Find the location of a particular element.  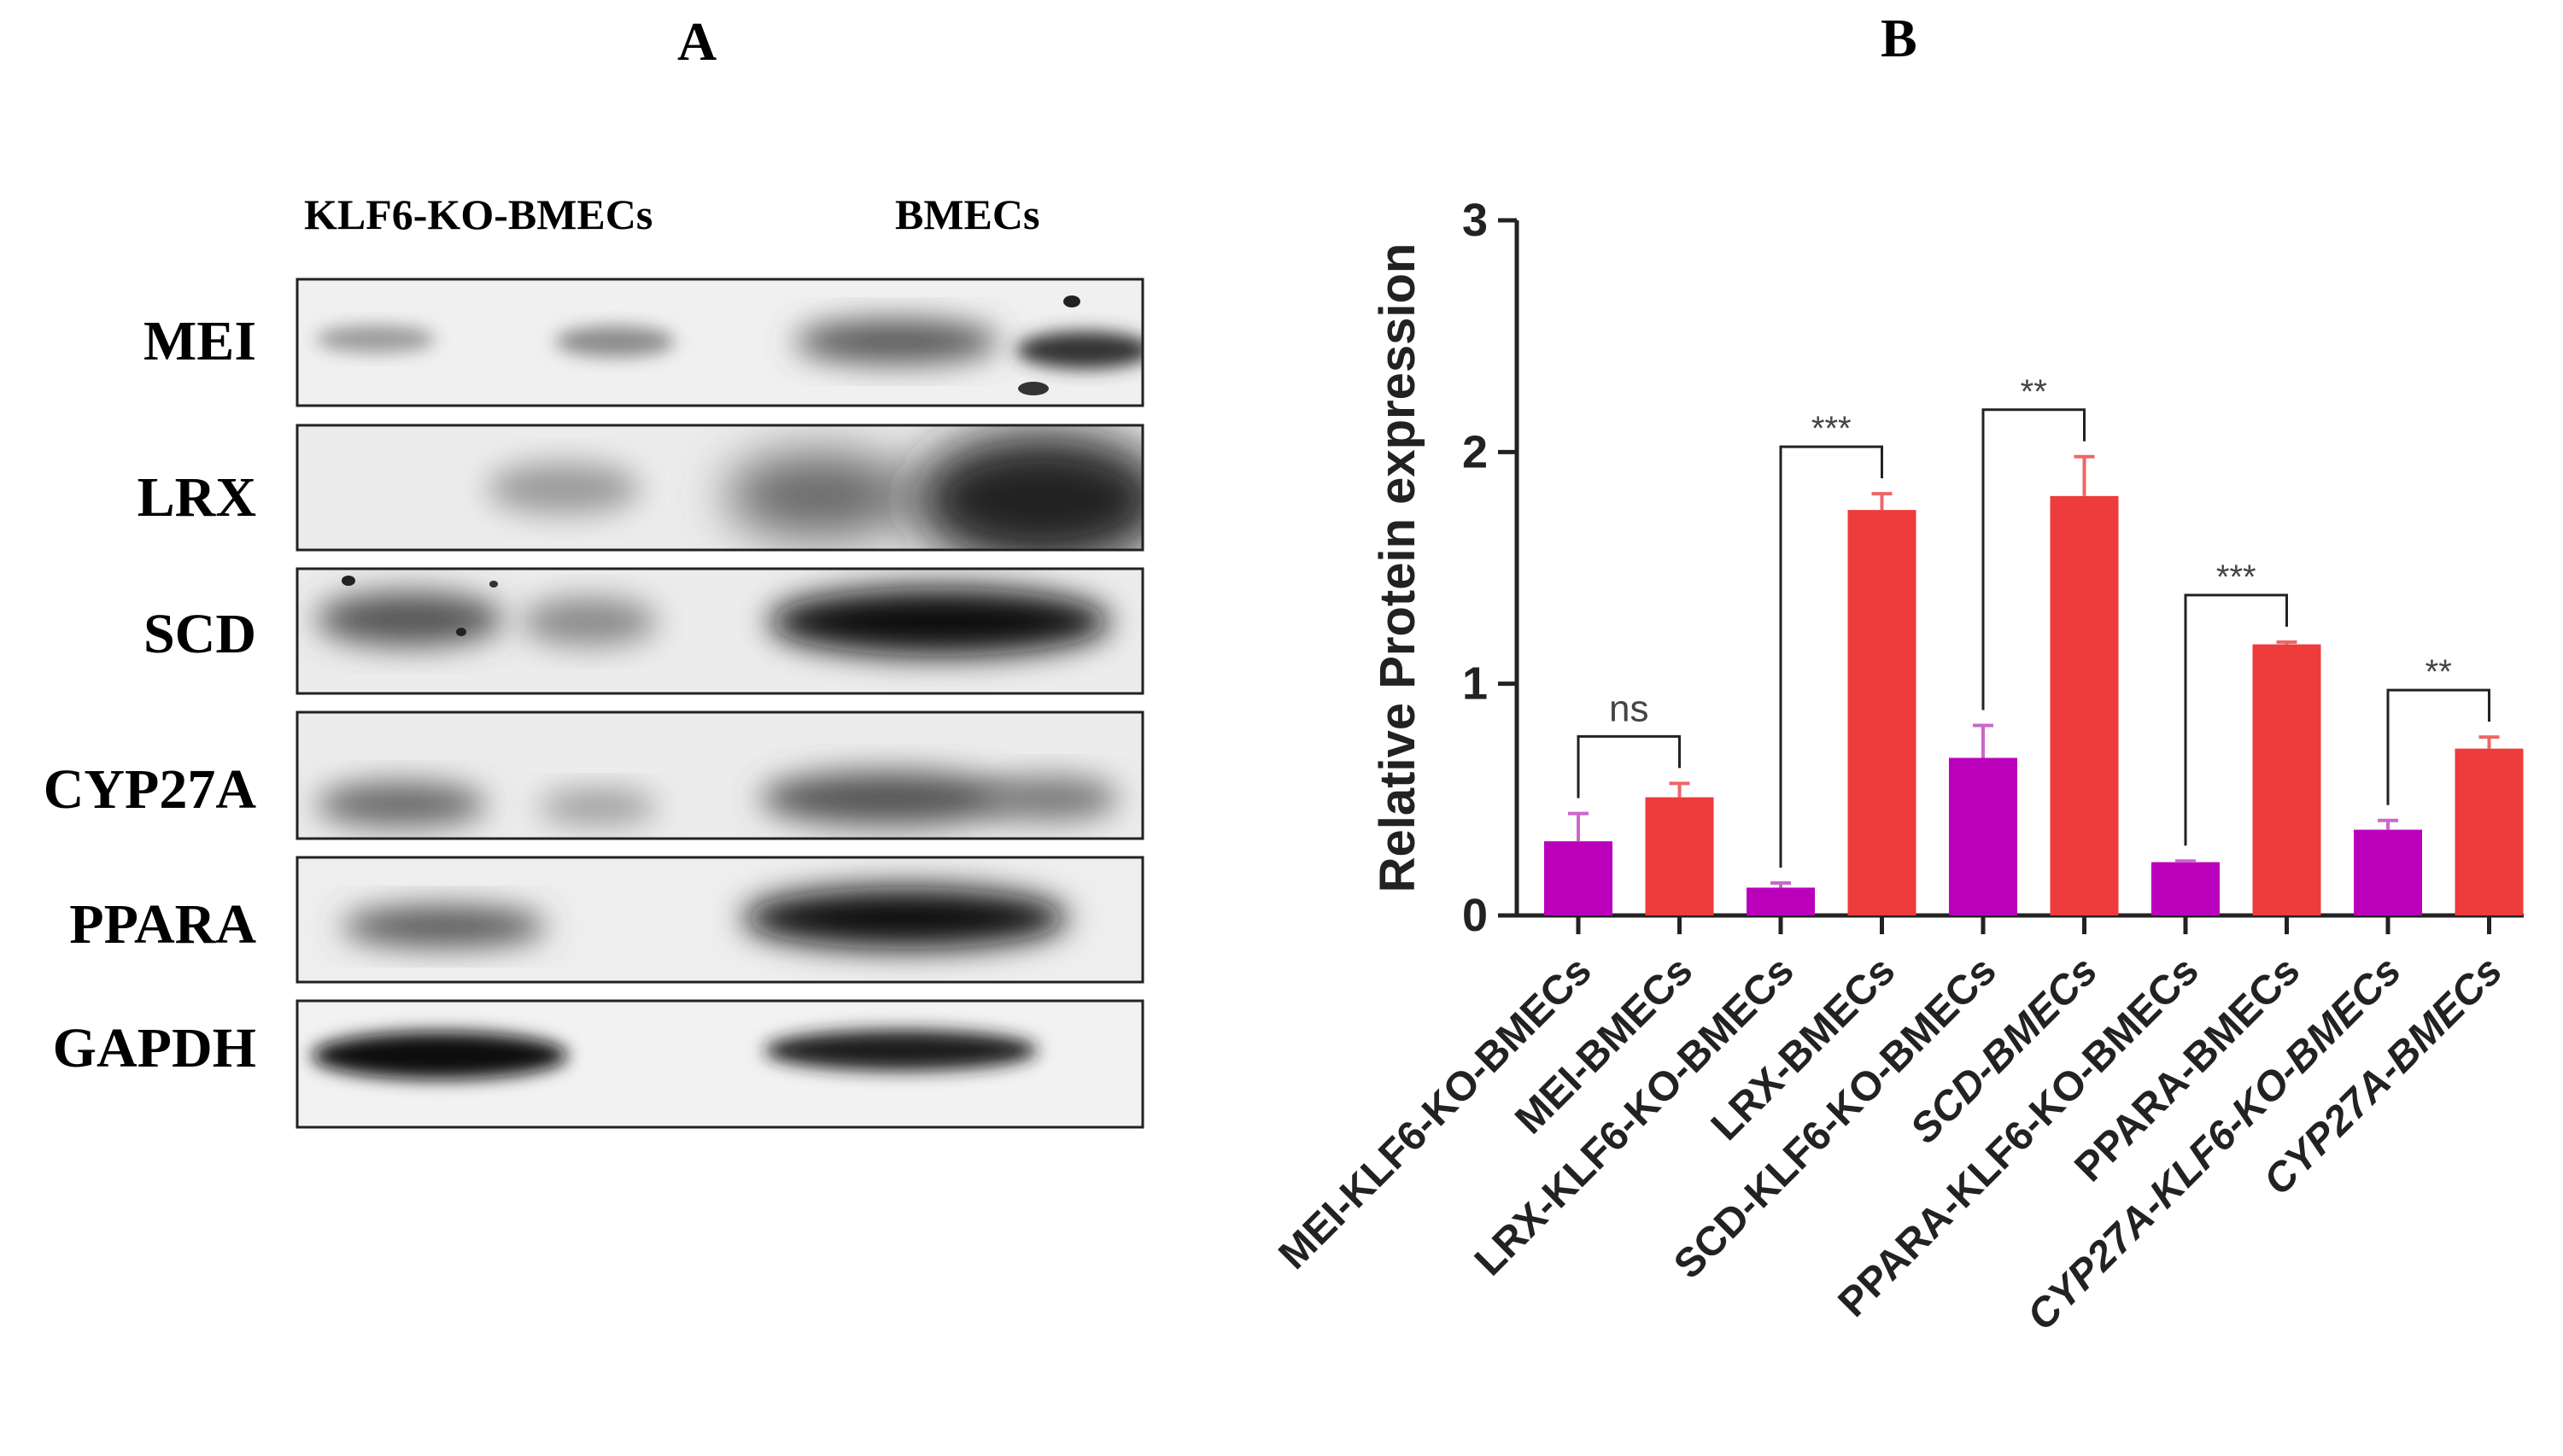

bar-cyp27a-klf6-ko-bmecs is located at coordinates (2388, 872).